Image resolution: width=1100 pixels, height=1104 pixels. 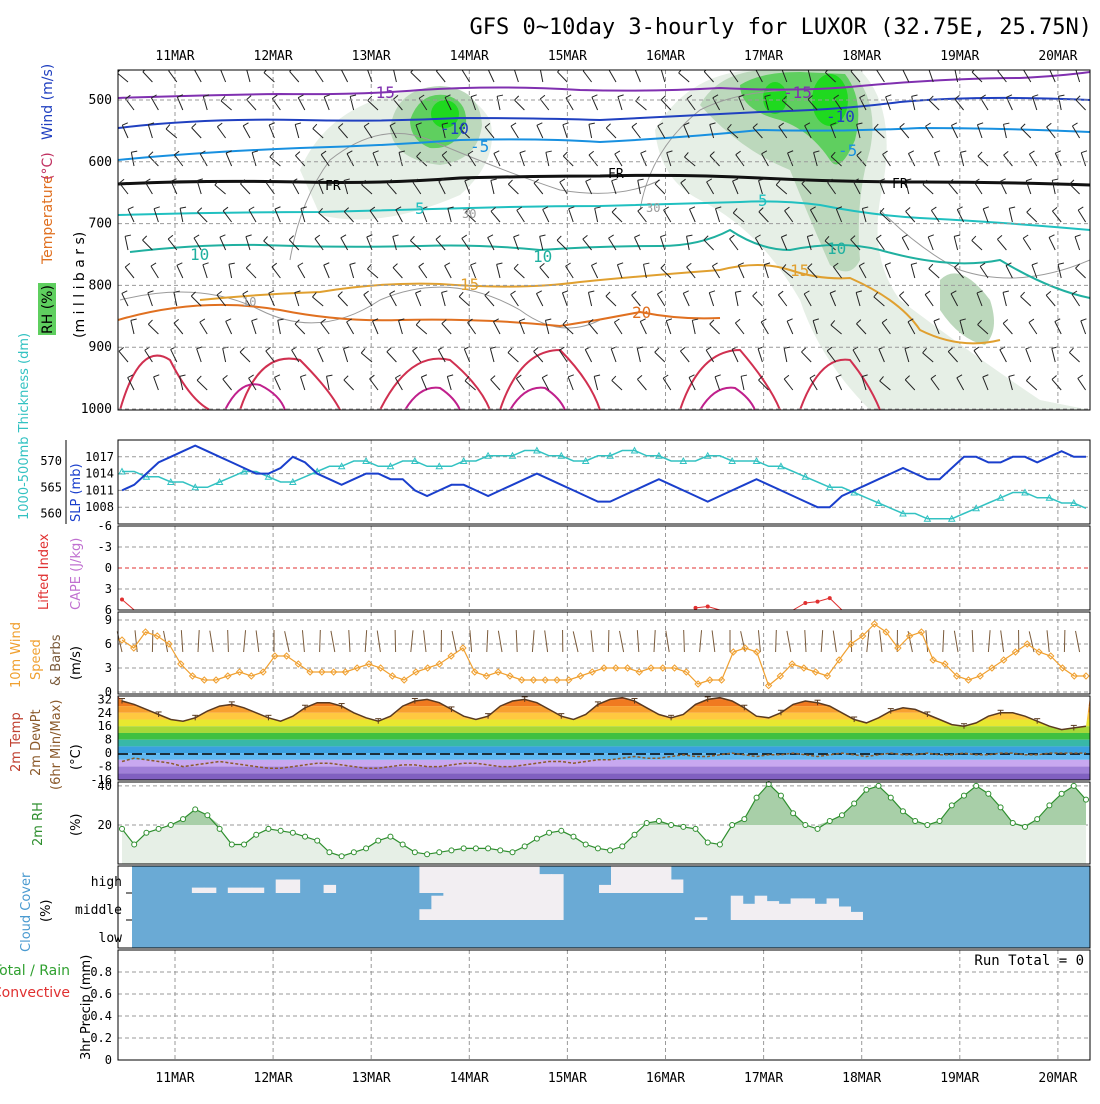 I want to click on date-label-top: 12MAR, so click(x=273, y=56).